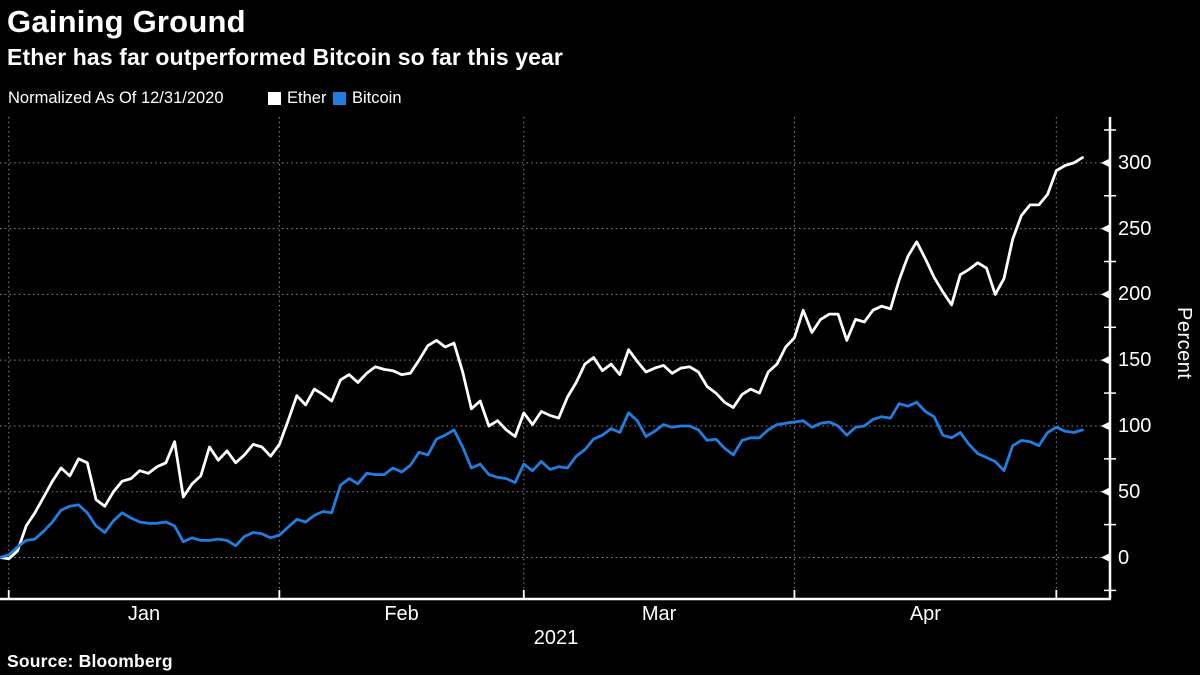  Describe the element at coordinates (401, 614) in the screenshot. I see `x-axis-month-label: Feb` at that location.